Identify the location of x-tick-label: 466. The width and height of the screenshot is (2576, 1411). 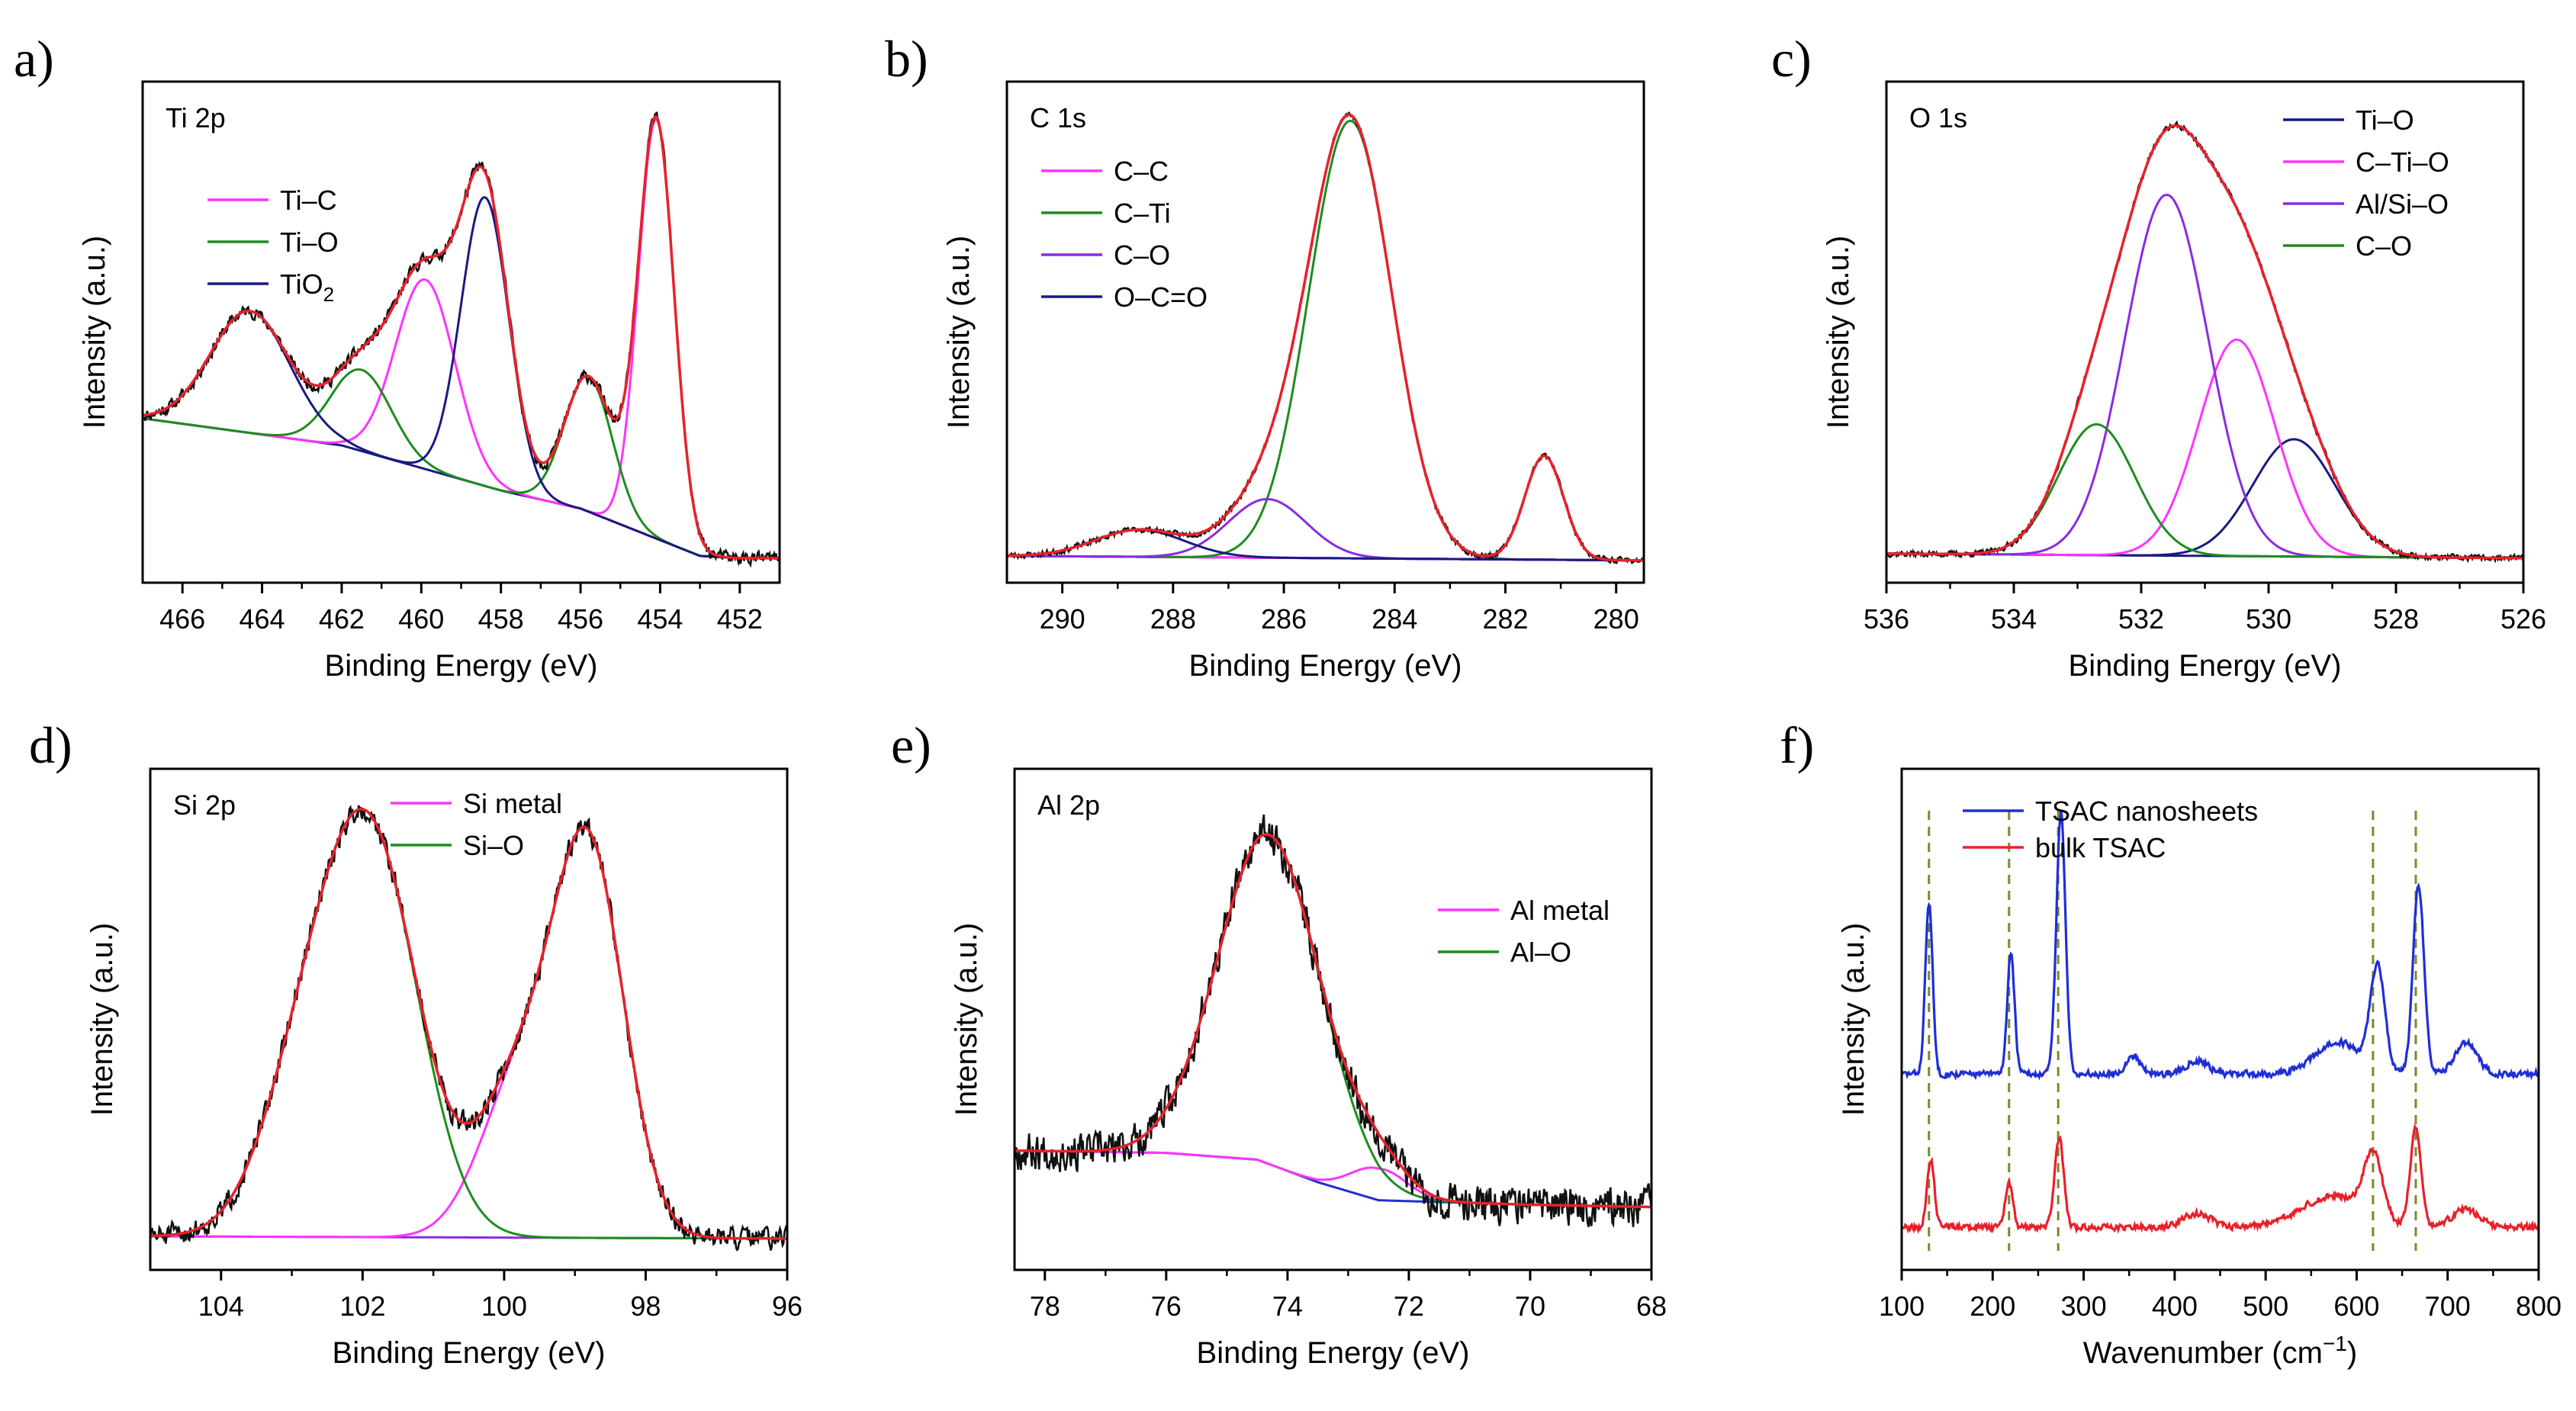
(182, 619).